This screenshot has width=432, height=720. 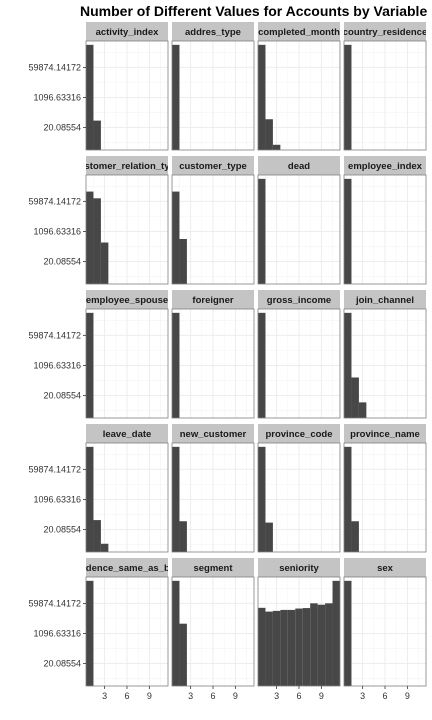 What do you see at coordinates (213, 354) in the screenshot?
I see `panel-foreigner: foreigner` at bounding box center [213, 354].